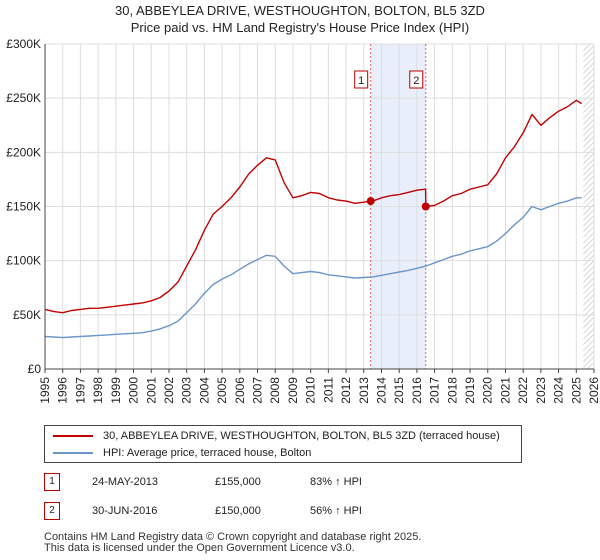 Image resolution: width=600 pixels, height=560 pixels. Describe the element at coordinates (23, 98) in the screenshot. I see `y-tick-label: £250K` at that location.